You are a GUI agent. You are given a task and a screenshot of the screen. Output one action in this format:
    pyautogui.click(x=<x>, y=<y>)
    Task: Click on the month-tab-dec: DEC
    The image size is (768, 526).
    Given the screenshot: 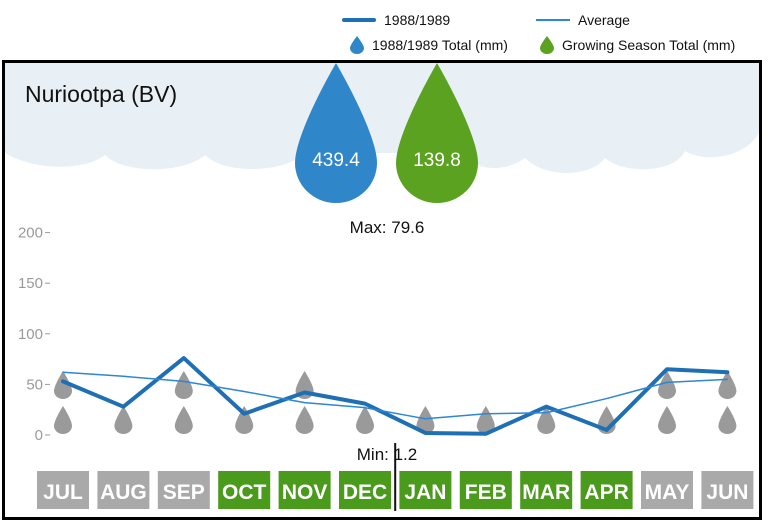 What is the action you would take?
    pyautogui.click(x=365, y=490)
    